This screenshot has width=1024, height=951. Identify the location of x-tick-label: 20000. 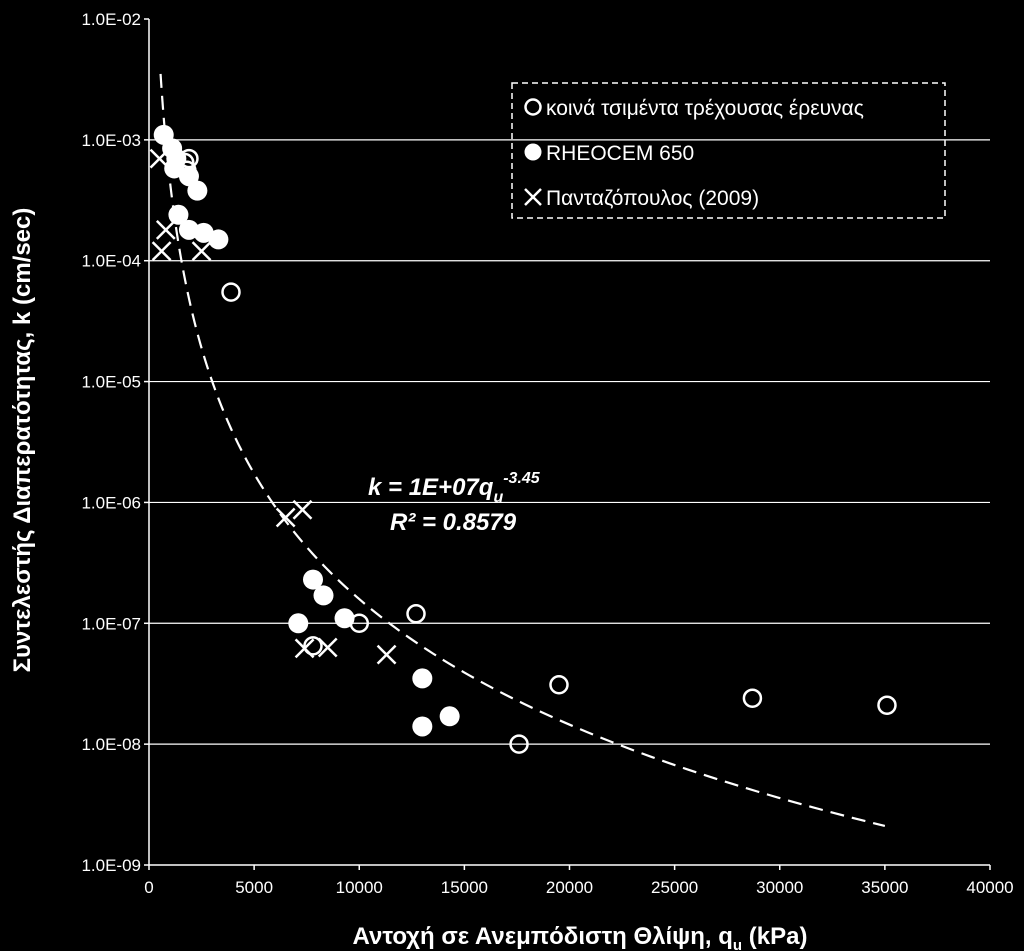
(569, 887).